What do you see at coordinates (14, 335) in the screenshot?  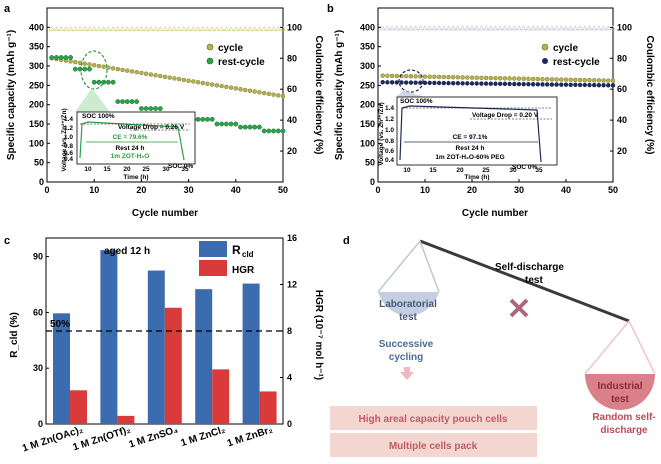 I see `panel-c-ylabel: R_cld (%)` at bounding box center [14, 335].